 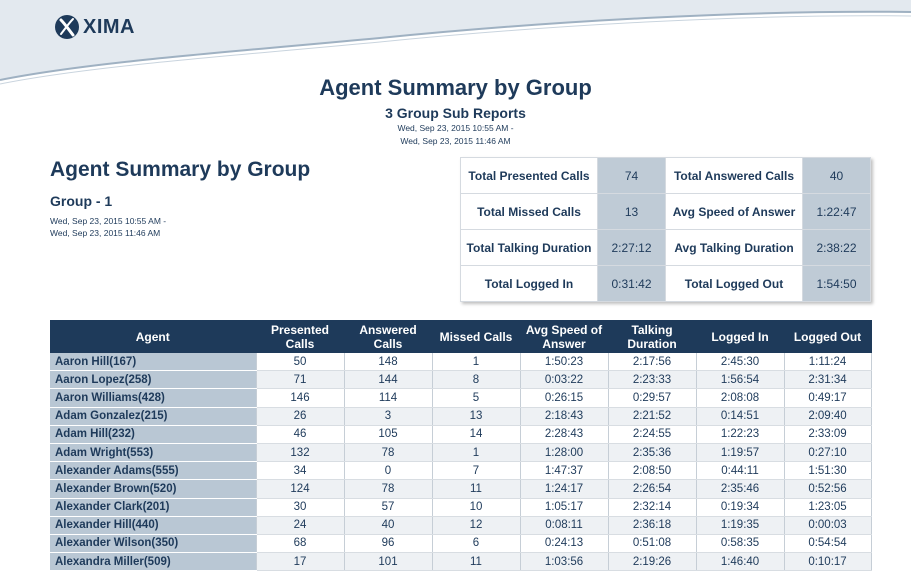 I want to click on column-header-label: Calls, so click(x=300, y=343).